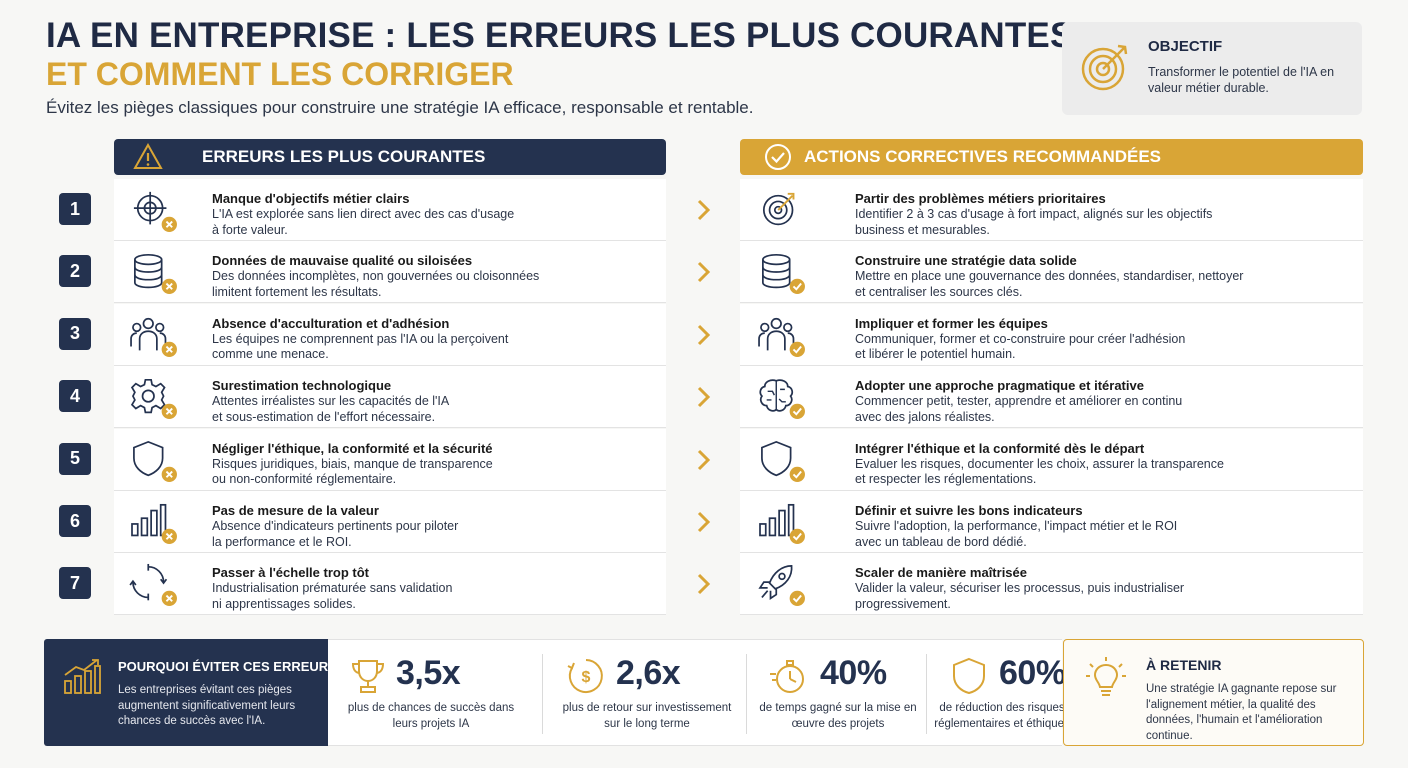  Describe the element at coordinates (290, 573) in the screenshot. I see `error-title: Passer à l'échelle trop tôt` at that location.